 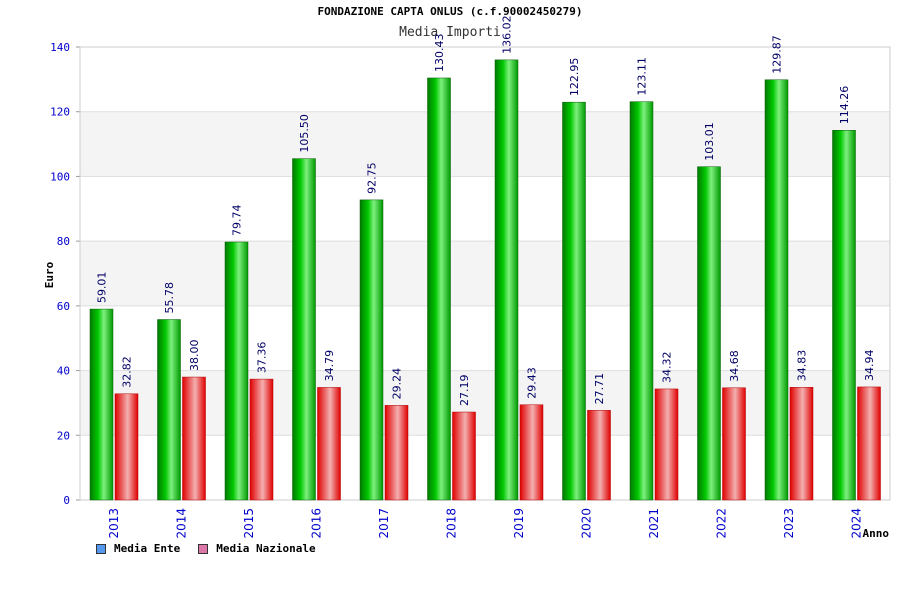 What do you see at coordinates (304, 133) in the screenshot?
I see `data-label: 105.50` at bounding box center [304, 133].